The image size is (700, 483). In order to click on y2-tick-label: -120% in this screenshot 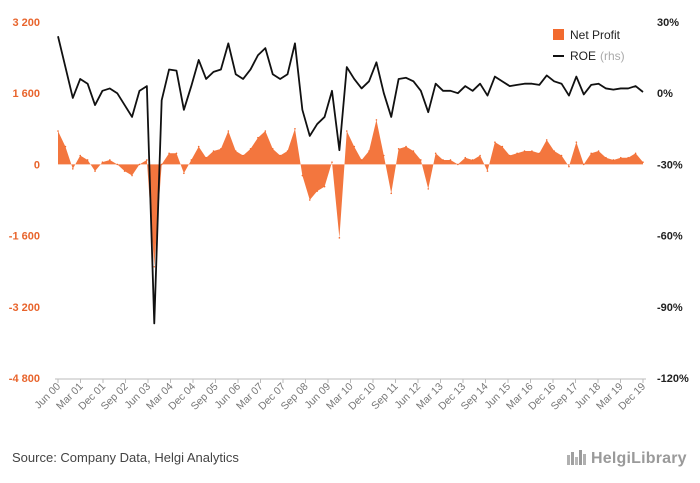, I will do `click(673, 379)`.